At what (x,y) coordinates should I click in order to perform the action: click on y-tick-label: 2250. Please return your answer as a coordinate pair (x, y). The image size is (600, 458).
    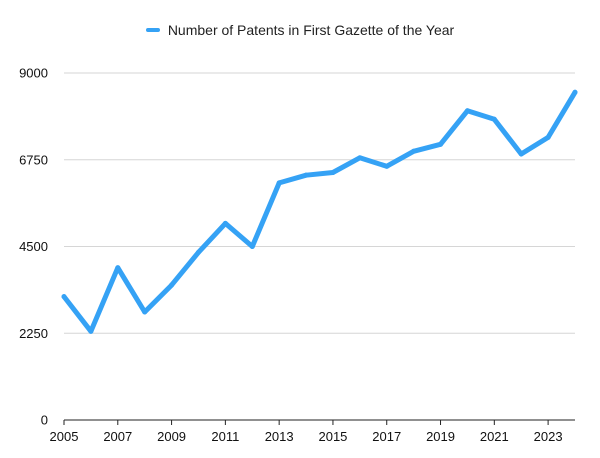
    Looking at the image, I should click on (33, 333).